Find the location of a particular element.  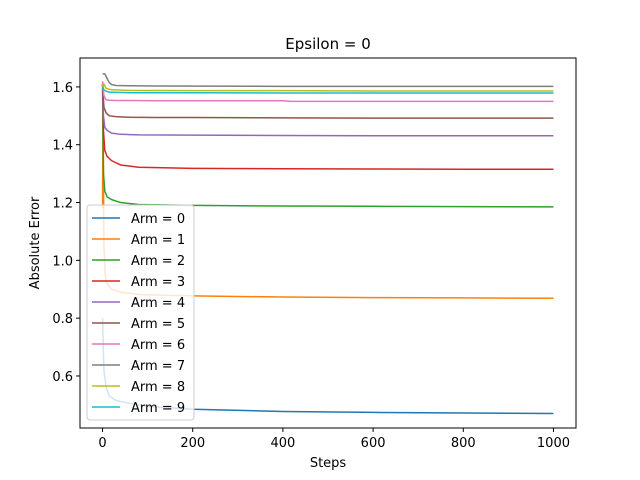

legend-label-arm-5: Arm = 5 is located at coordinates (158, 324).